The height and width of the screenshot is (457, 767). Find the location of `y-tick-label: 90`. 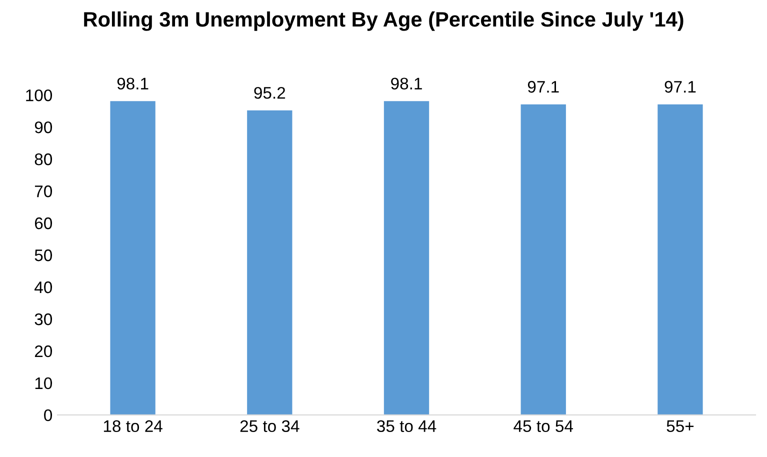

y-tick-label: 90 is located at coordinates (43, 127).